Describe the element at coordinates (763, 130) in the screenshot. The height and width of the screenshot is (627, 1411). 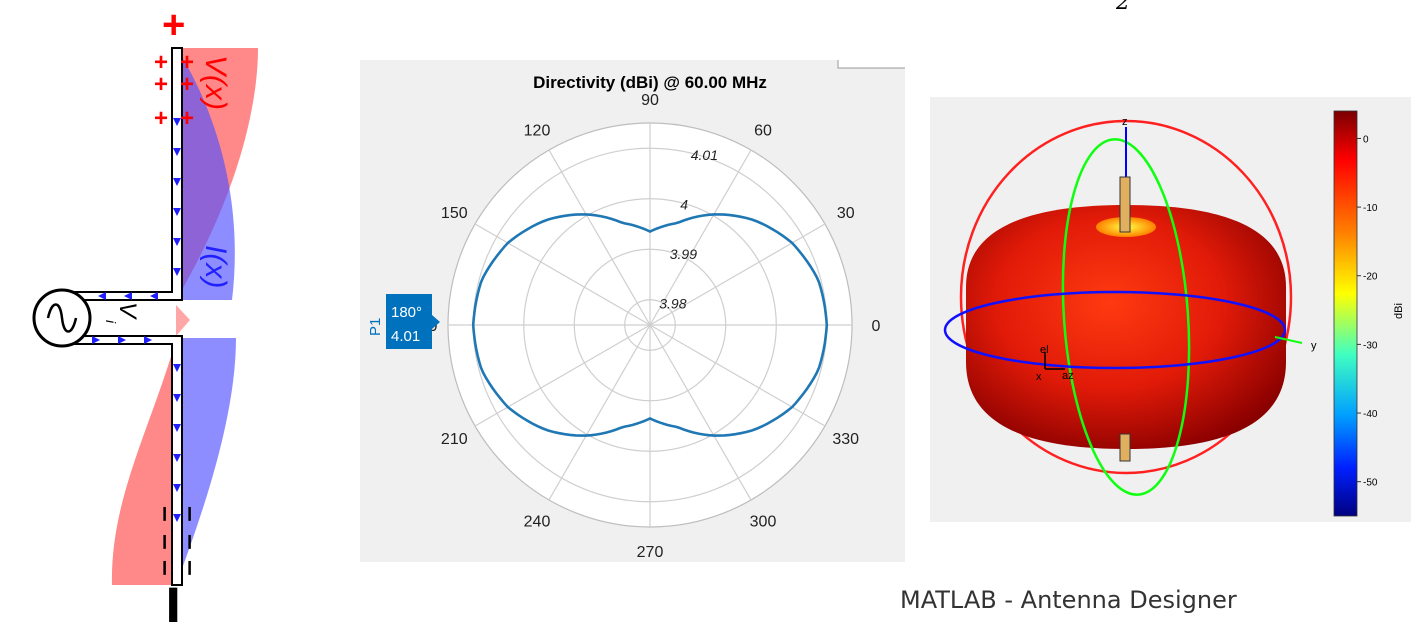
I see `polar-angle-label: 60` at that location.